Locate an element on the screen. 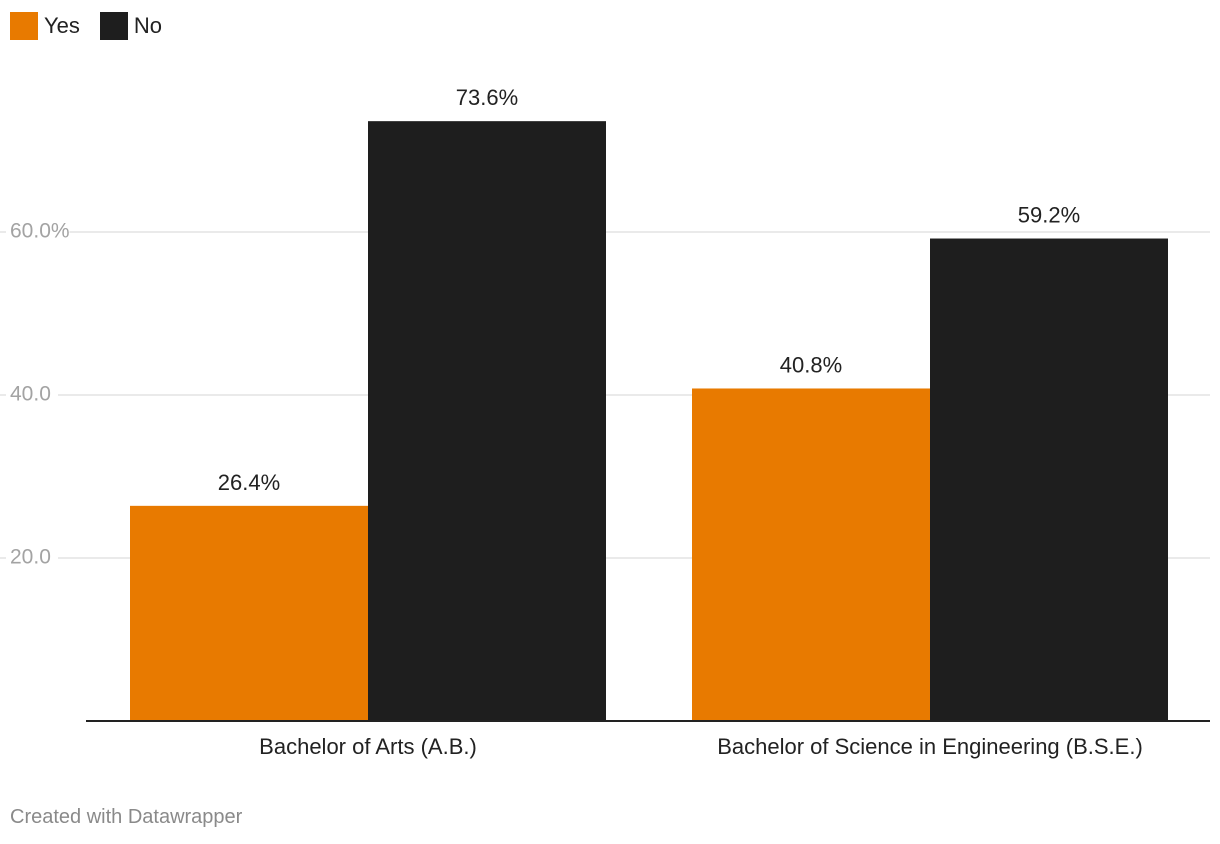  y-tick-label: 40.0 is located at coordinates (30, 394).